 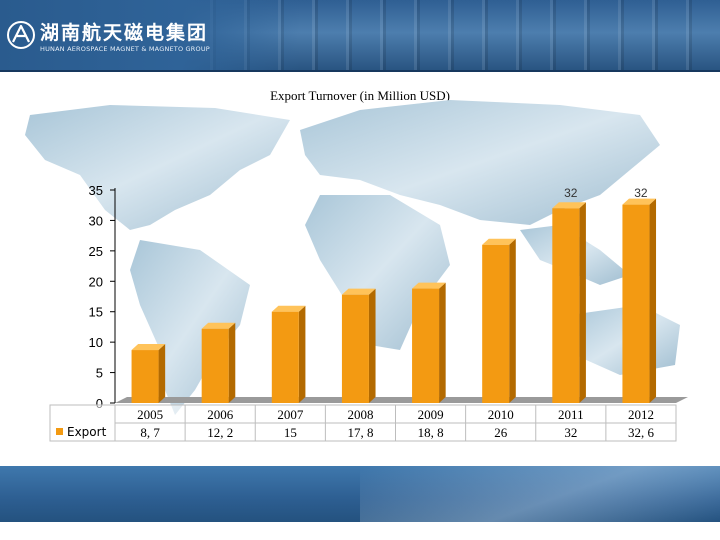 What do you see at coordinates (360, 531) in the screenshot?
I see `footer-margin` at bounding box center [360, 531].